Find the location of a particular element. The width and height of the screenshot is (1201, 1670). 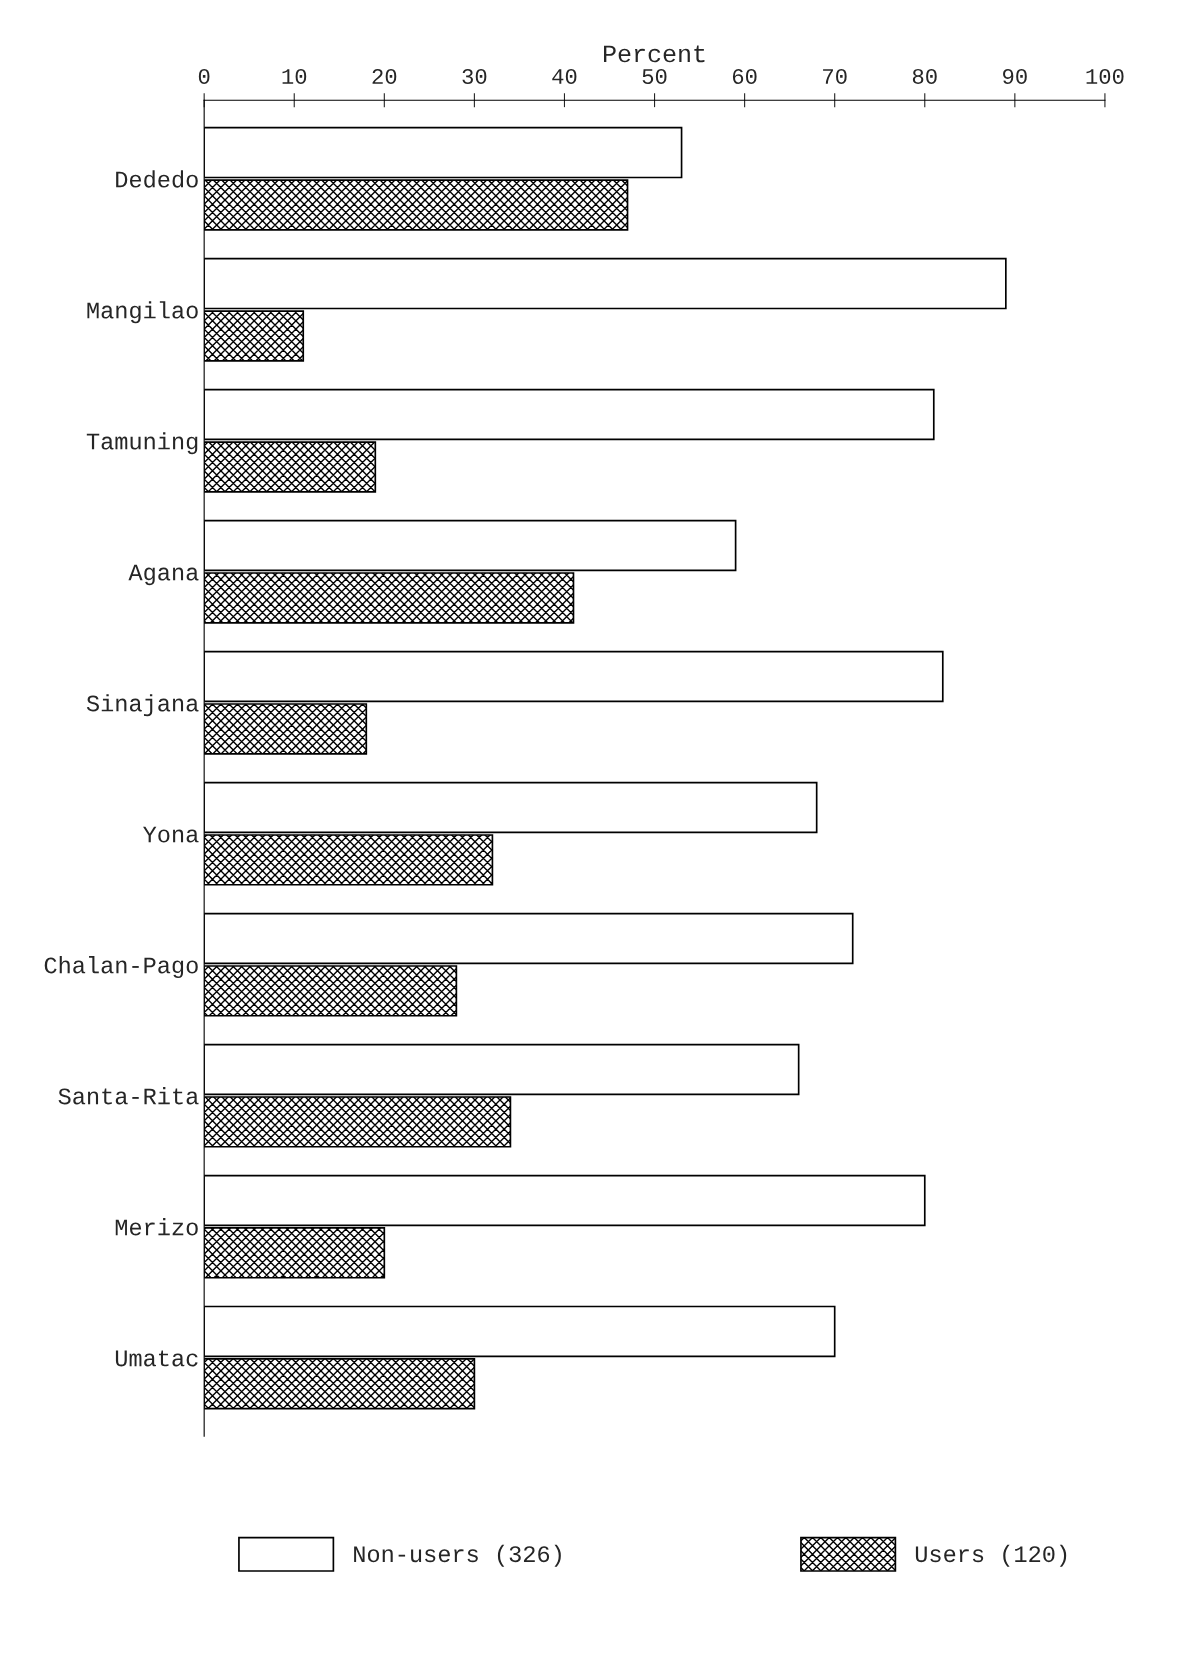

x-tick-label: 60 is located at coordinates (744, 76).